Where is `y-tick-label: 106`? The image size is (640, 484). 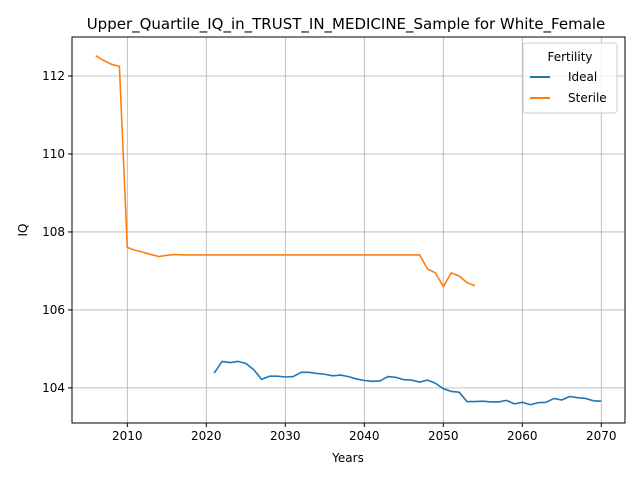
y-tick-label: 106 is located at coordinates (53, 310).